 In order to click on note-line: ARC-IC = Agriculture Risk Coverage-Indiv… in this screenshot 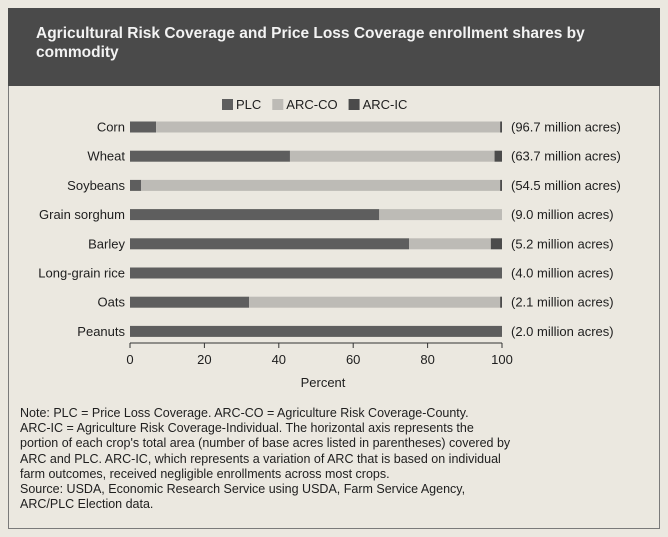, I will do `click(247, 428)`.